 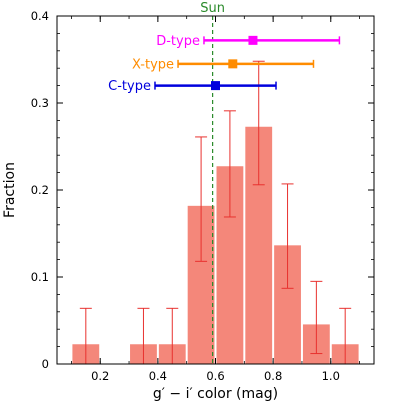 I want to click on type-label: X-type, so click(x=153, y=64).